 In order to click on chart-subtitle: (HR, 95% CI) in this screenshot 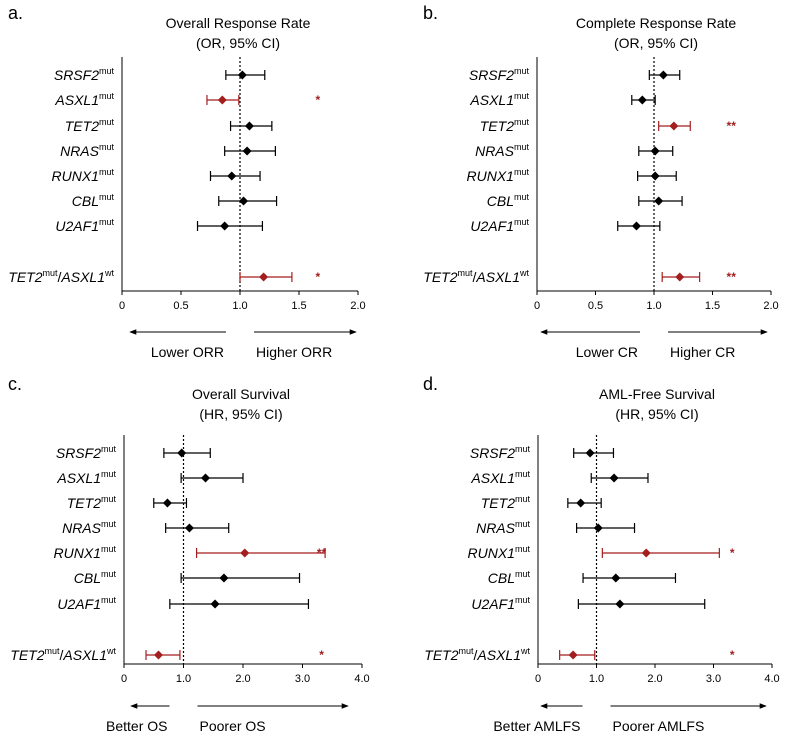, I will do `click(656, 414)`.